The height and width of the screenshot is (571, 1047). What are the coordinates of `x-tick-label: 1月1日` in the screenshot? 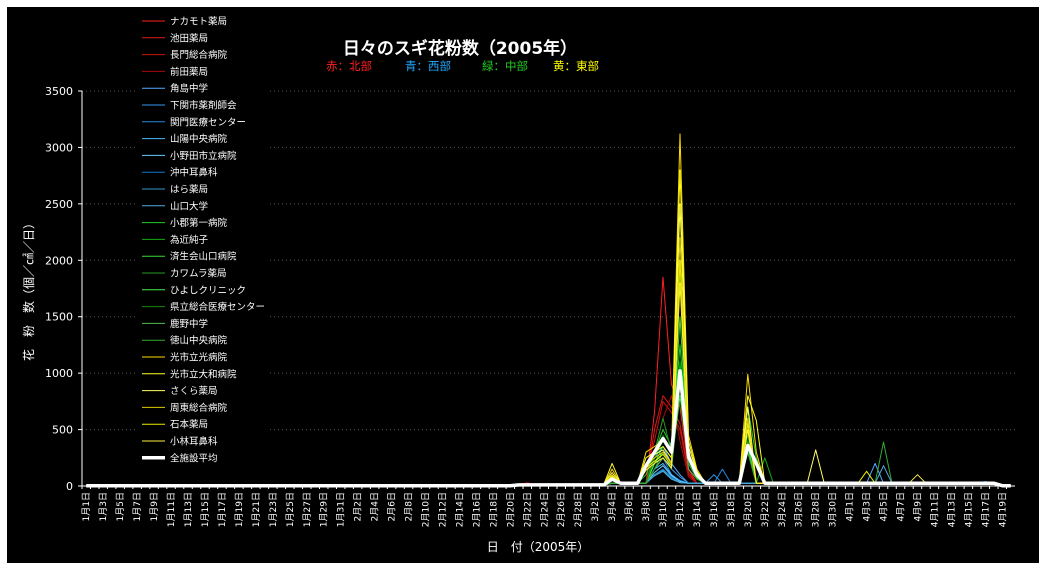 It's located at (86, 506).